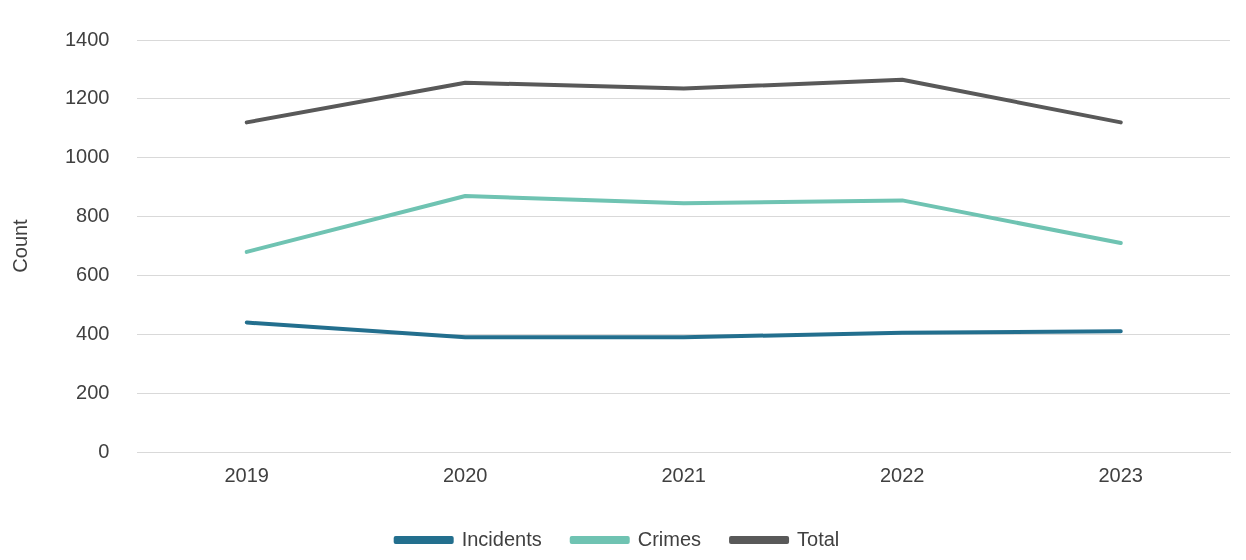  I want to click on y-axis-title: Count, so click(19, 245).